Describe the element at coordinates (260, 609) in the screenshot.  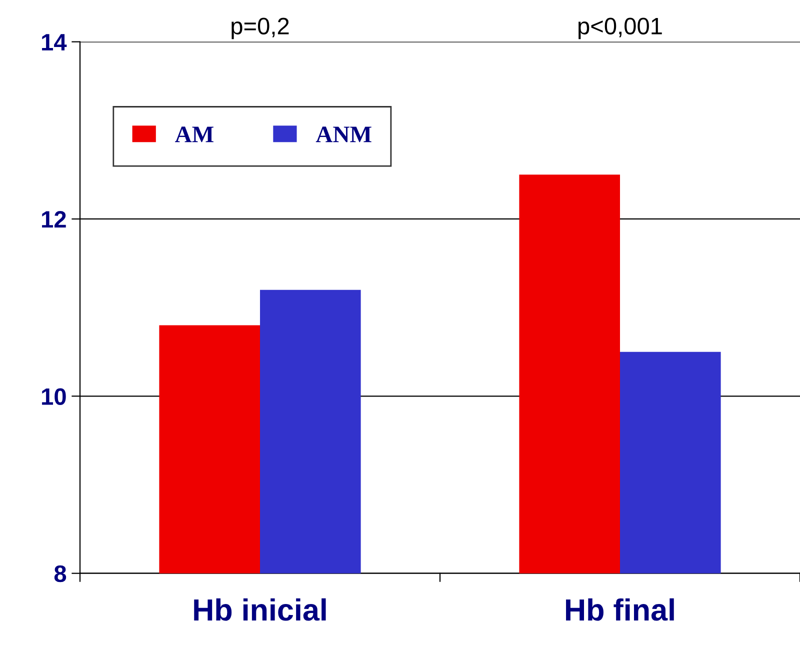
I see `x-tick-label: Hb inicial` at that location.